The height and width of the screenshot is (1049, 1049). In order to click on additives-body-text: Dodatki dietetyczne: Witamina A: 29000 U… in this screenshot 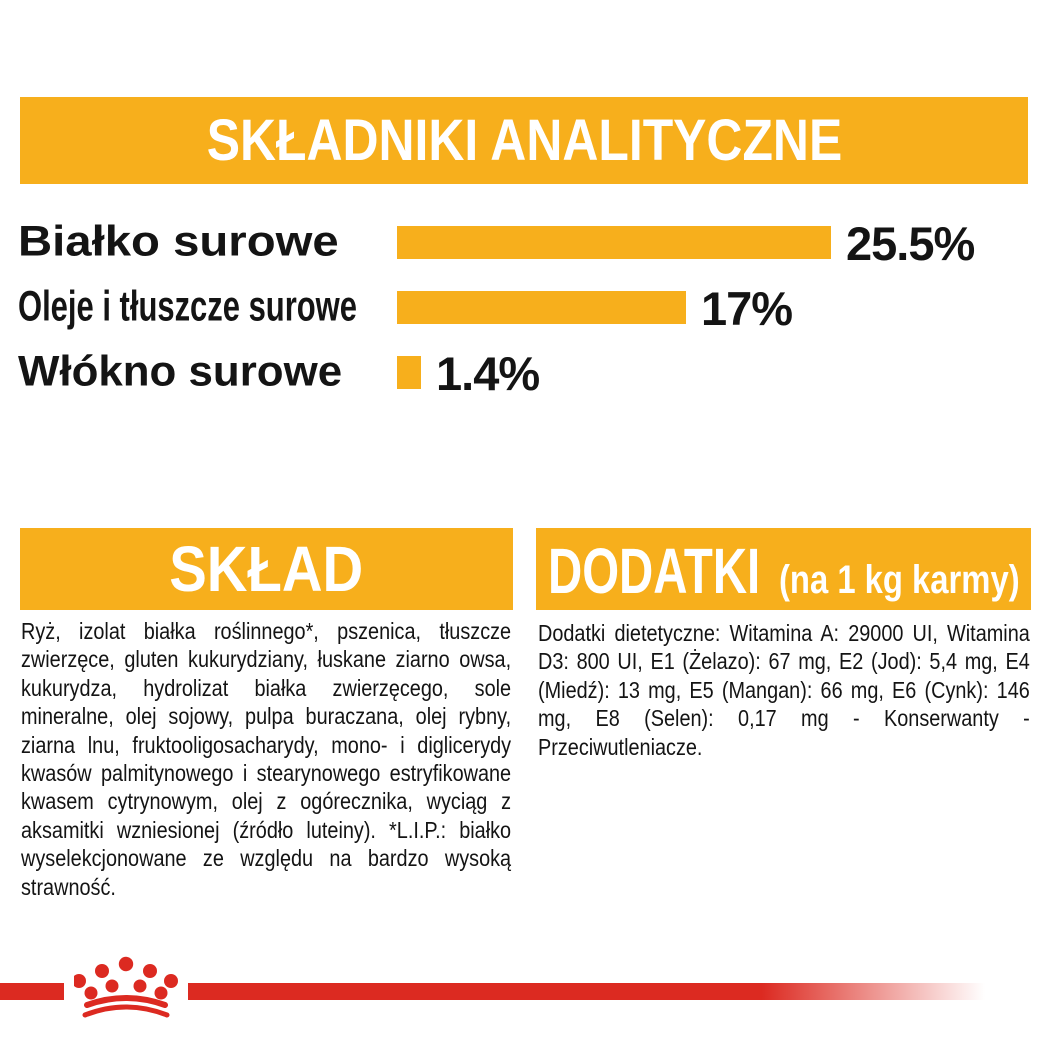, I will do `click(784, 690)`.